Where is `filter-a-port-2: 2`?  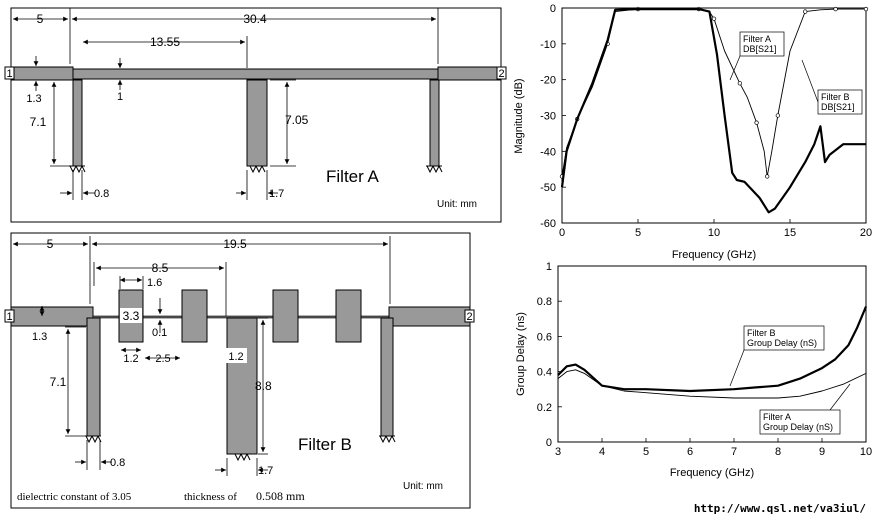
filter-a-port-2: 2 is located at coordinates (501, 74).